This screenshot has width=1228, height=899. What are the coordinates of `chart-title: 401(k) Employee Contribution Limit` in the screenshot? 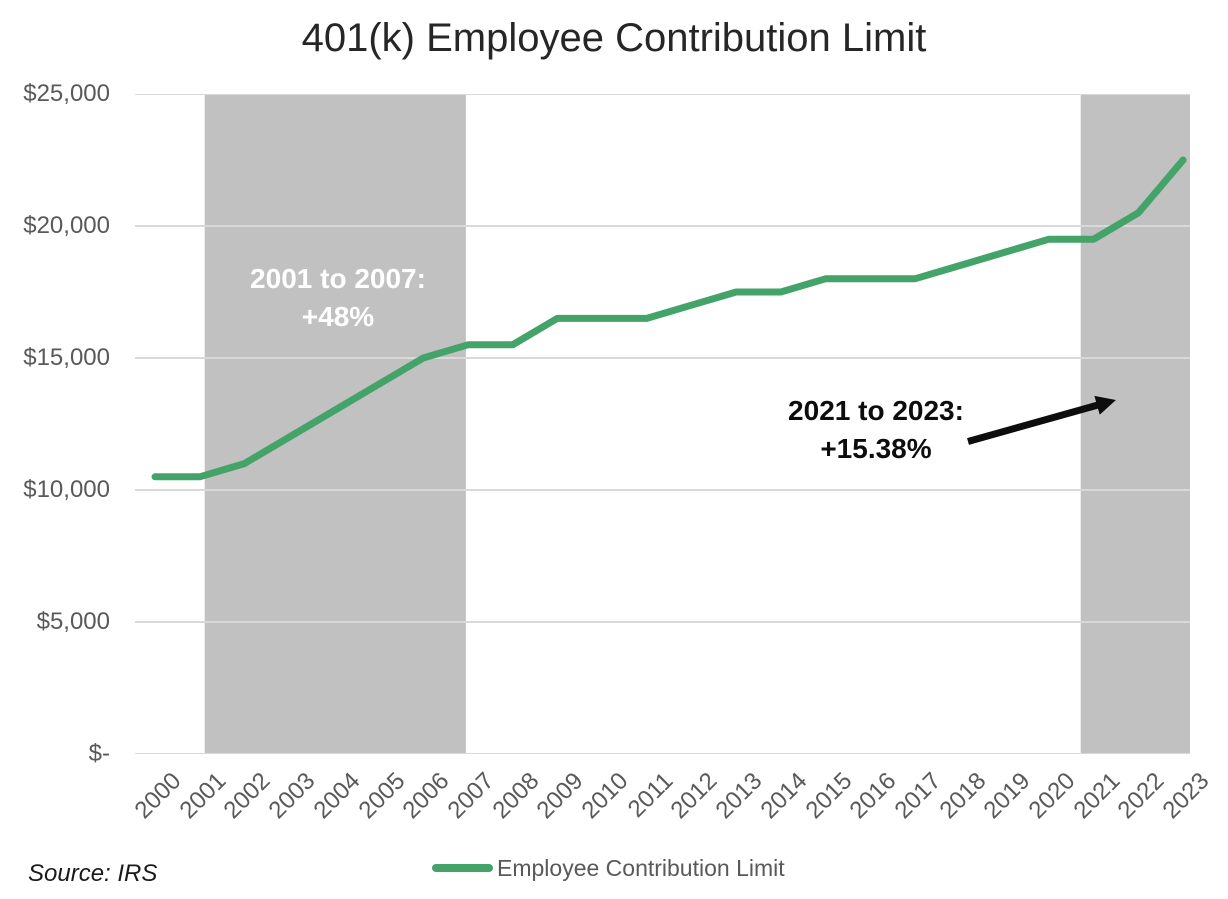 It's located at (614, 38).